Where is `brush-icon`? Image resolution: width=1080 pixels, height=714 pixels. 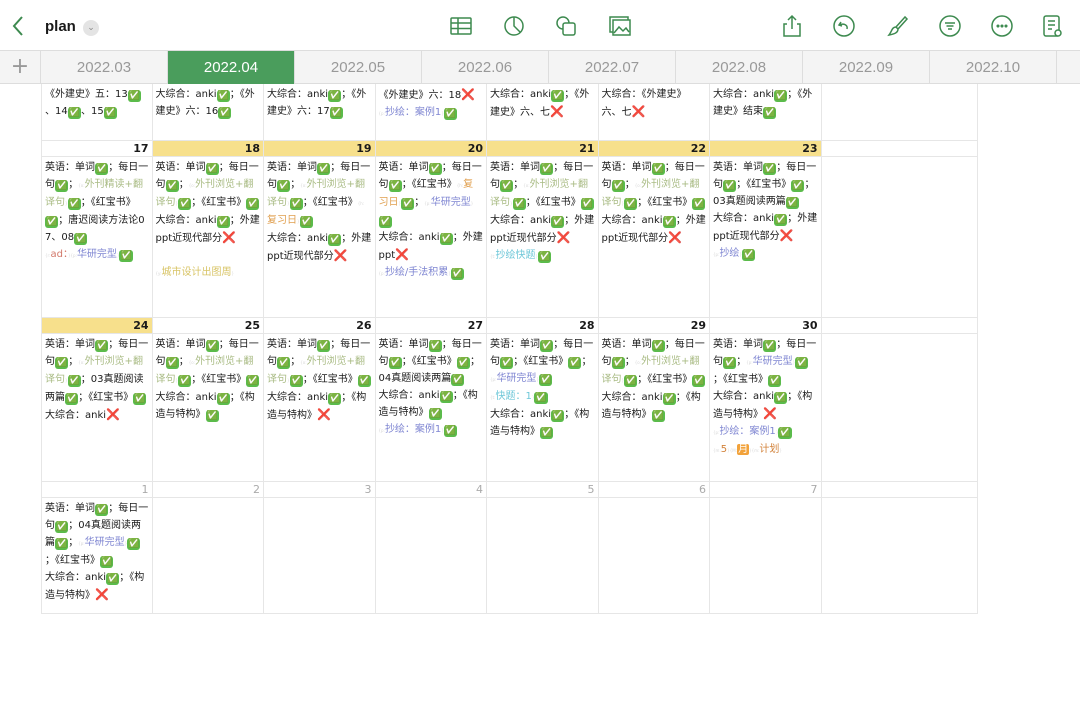
brush-icon is located at coordinates (897, 26).